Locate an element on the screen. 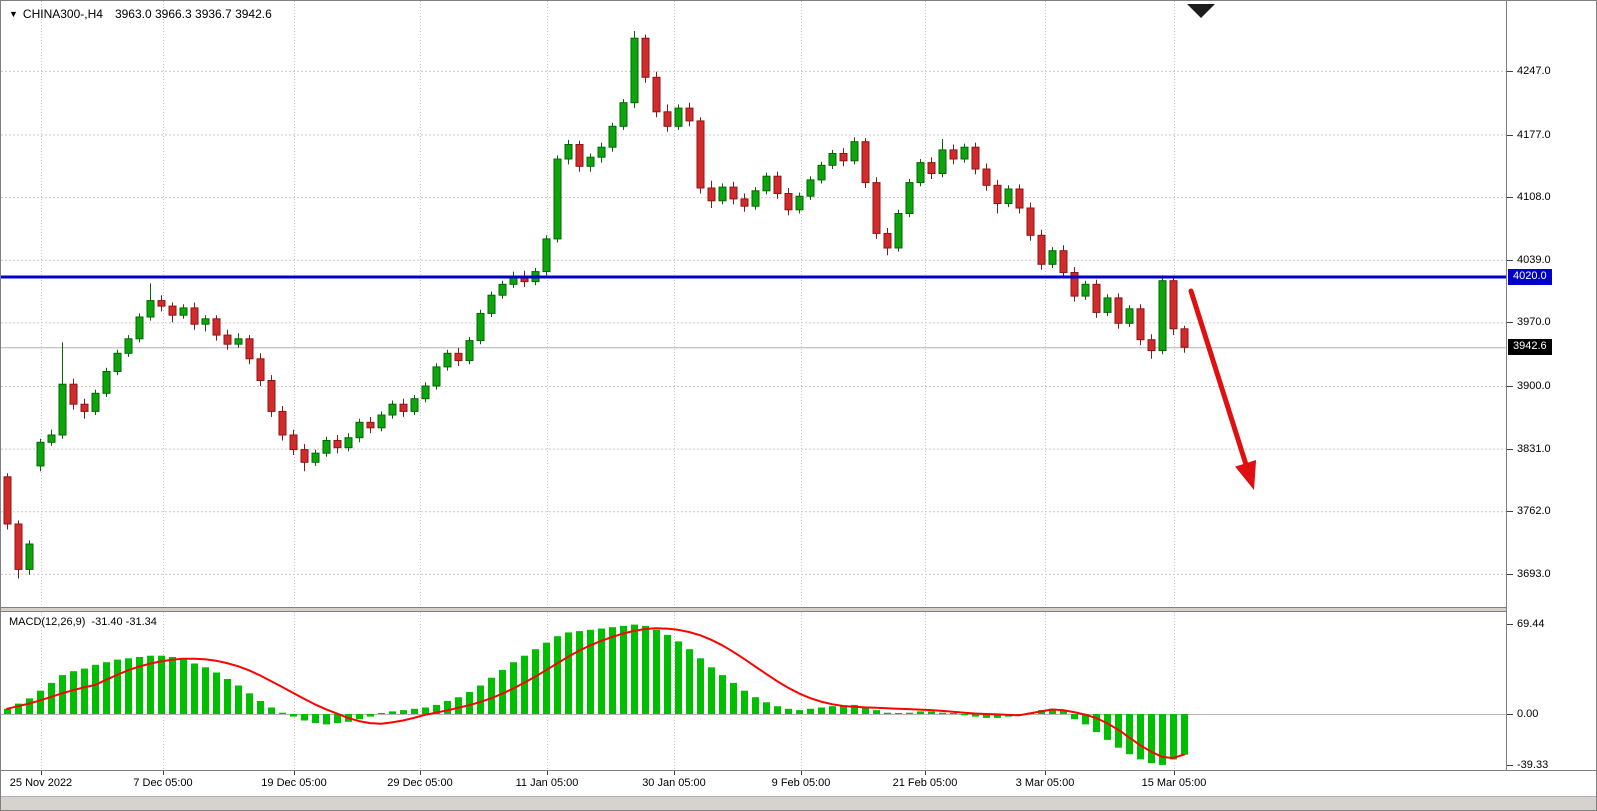 The width and height of the screenshot is (1597, 811). price-marker-blue: 4020.0 is located at coordinates (1530, 277).